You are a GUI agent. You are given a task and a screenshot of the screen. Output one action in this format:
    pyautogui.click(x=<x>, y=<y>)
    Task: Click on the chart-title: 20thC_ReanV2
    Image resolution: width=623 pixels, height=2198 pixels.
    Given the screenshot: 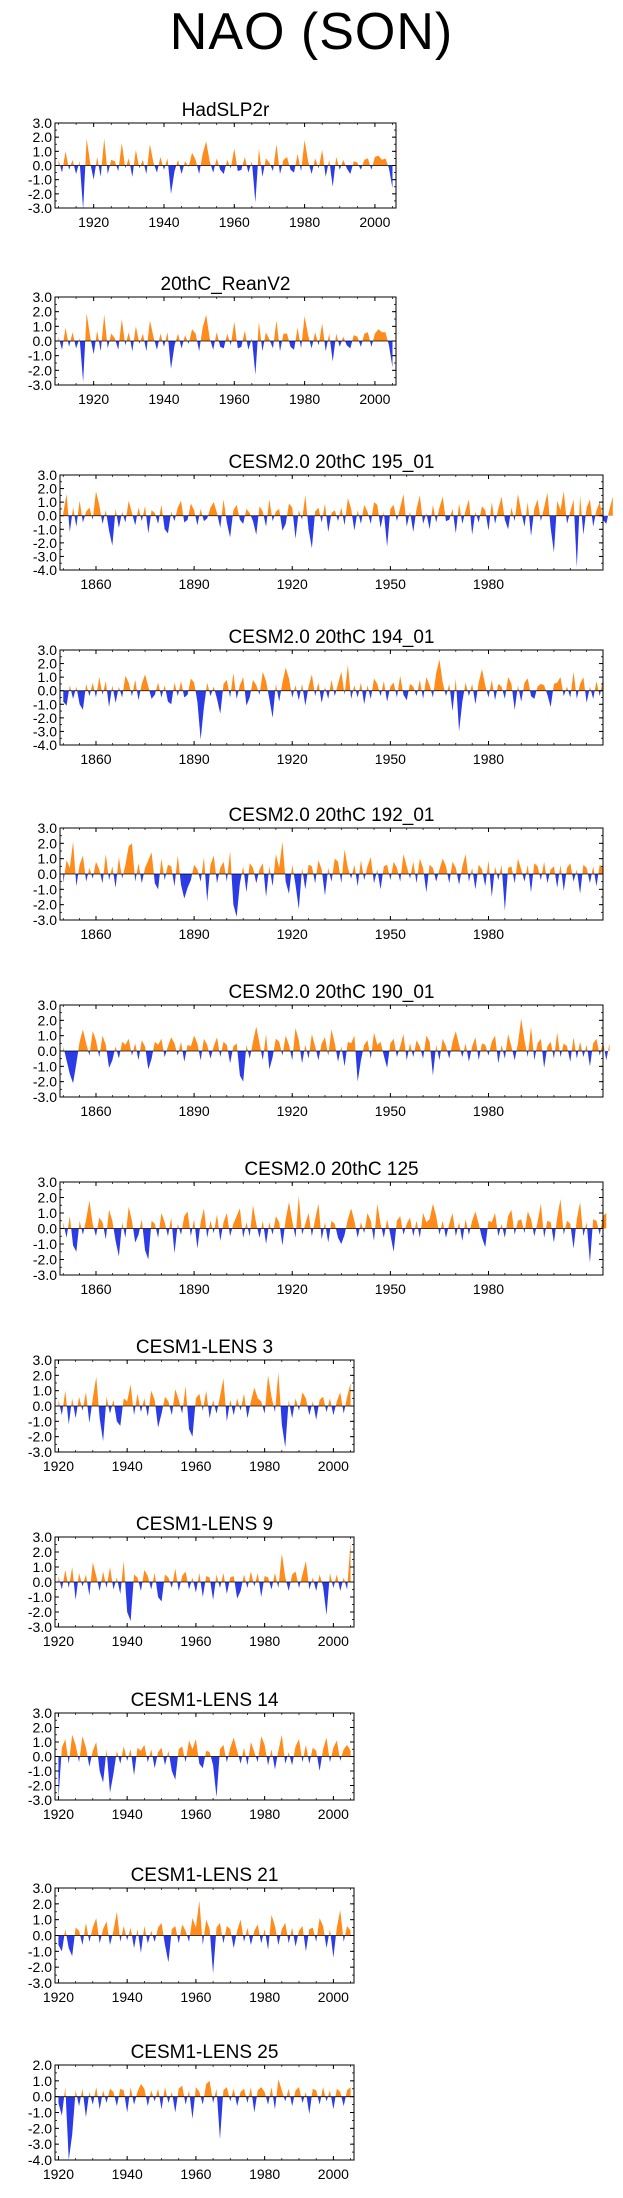 What is the action you would take?
    pyautogui.click(x=226, y=284)
    